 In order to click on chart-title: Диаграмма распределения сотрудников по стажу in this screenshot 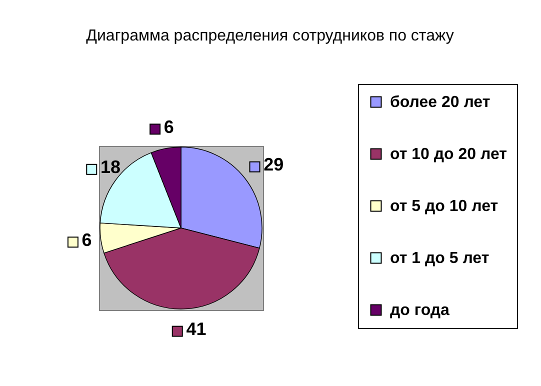, I will do `click(270, 36)`.